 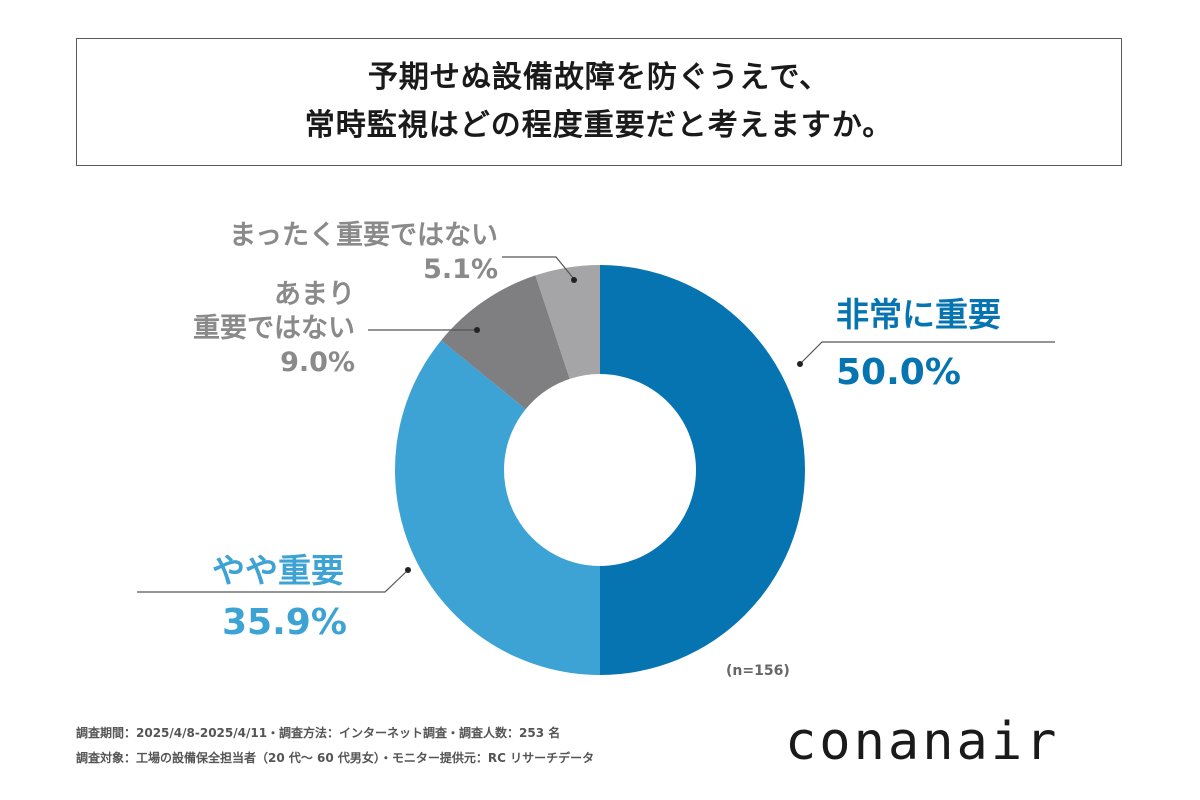 I want to click on sample-size-label: (n=156), so click(x=758, y=671).